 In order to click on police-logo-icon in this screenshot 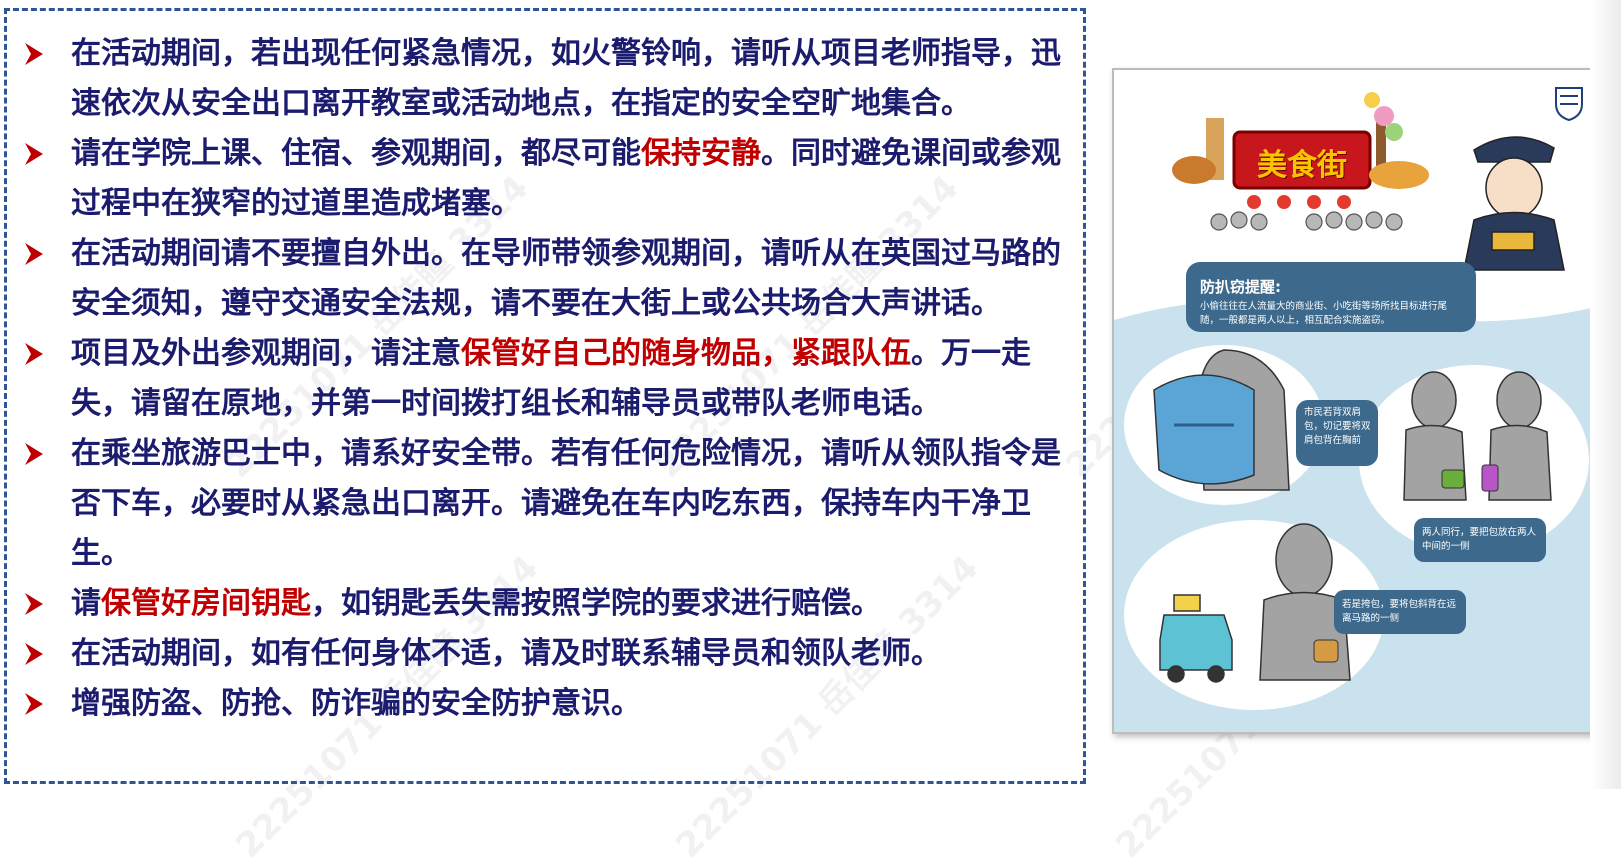, I will do `click(1569, 104)`.